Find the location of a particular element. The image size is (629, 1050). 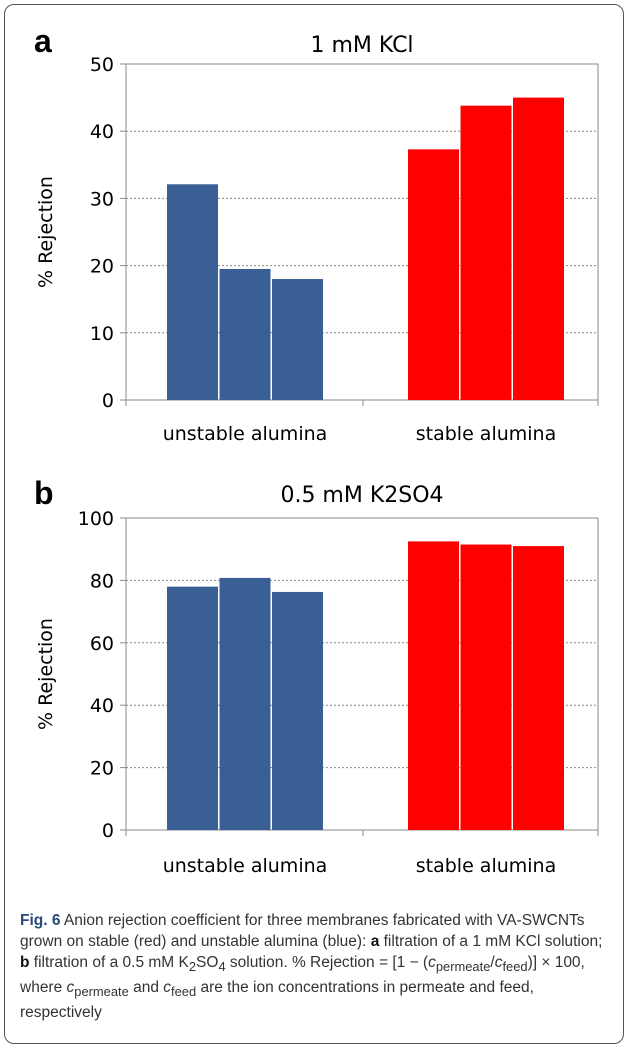

y-tick-label: 100 is located at coordinates (96, 519).